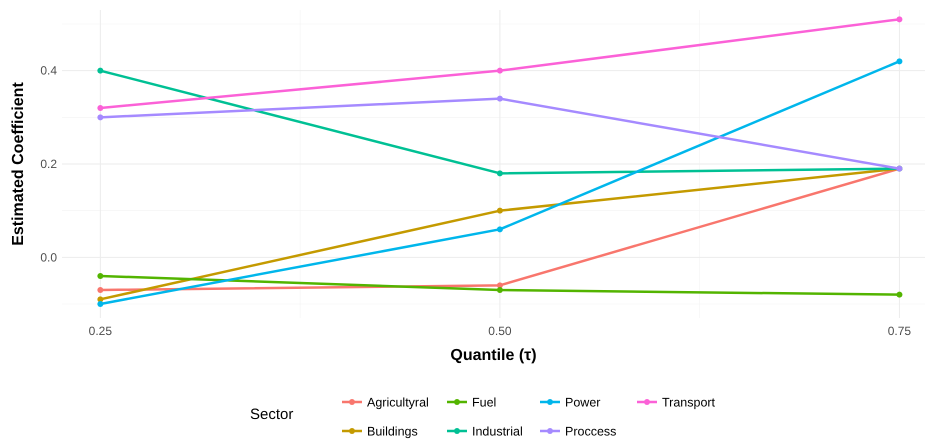 Image resolution: width=935 pixels, height=439 pixels. What do you see at coordinates (582, 403) in the screenshot?
I see `legend-label: Power` at bounding box center [582, 403].